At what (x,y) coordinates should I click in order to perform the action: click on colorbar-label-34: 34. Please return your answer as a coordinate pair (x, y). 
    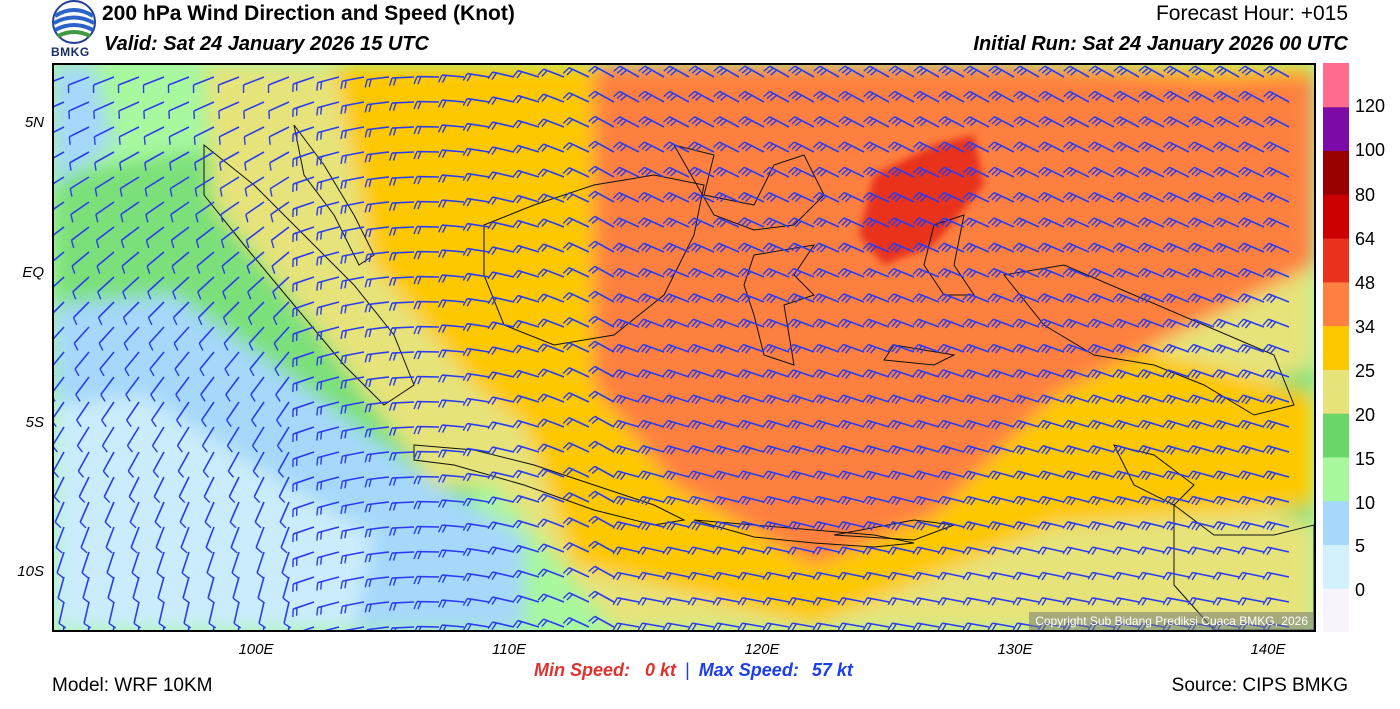
    Looking at the image, I should click on (1365, 327).